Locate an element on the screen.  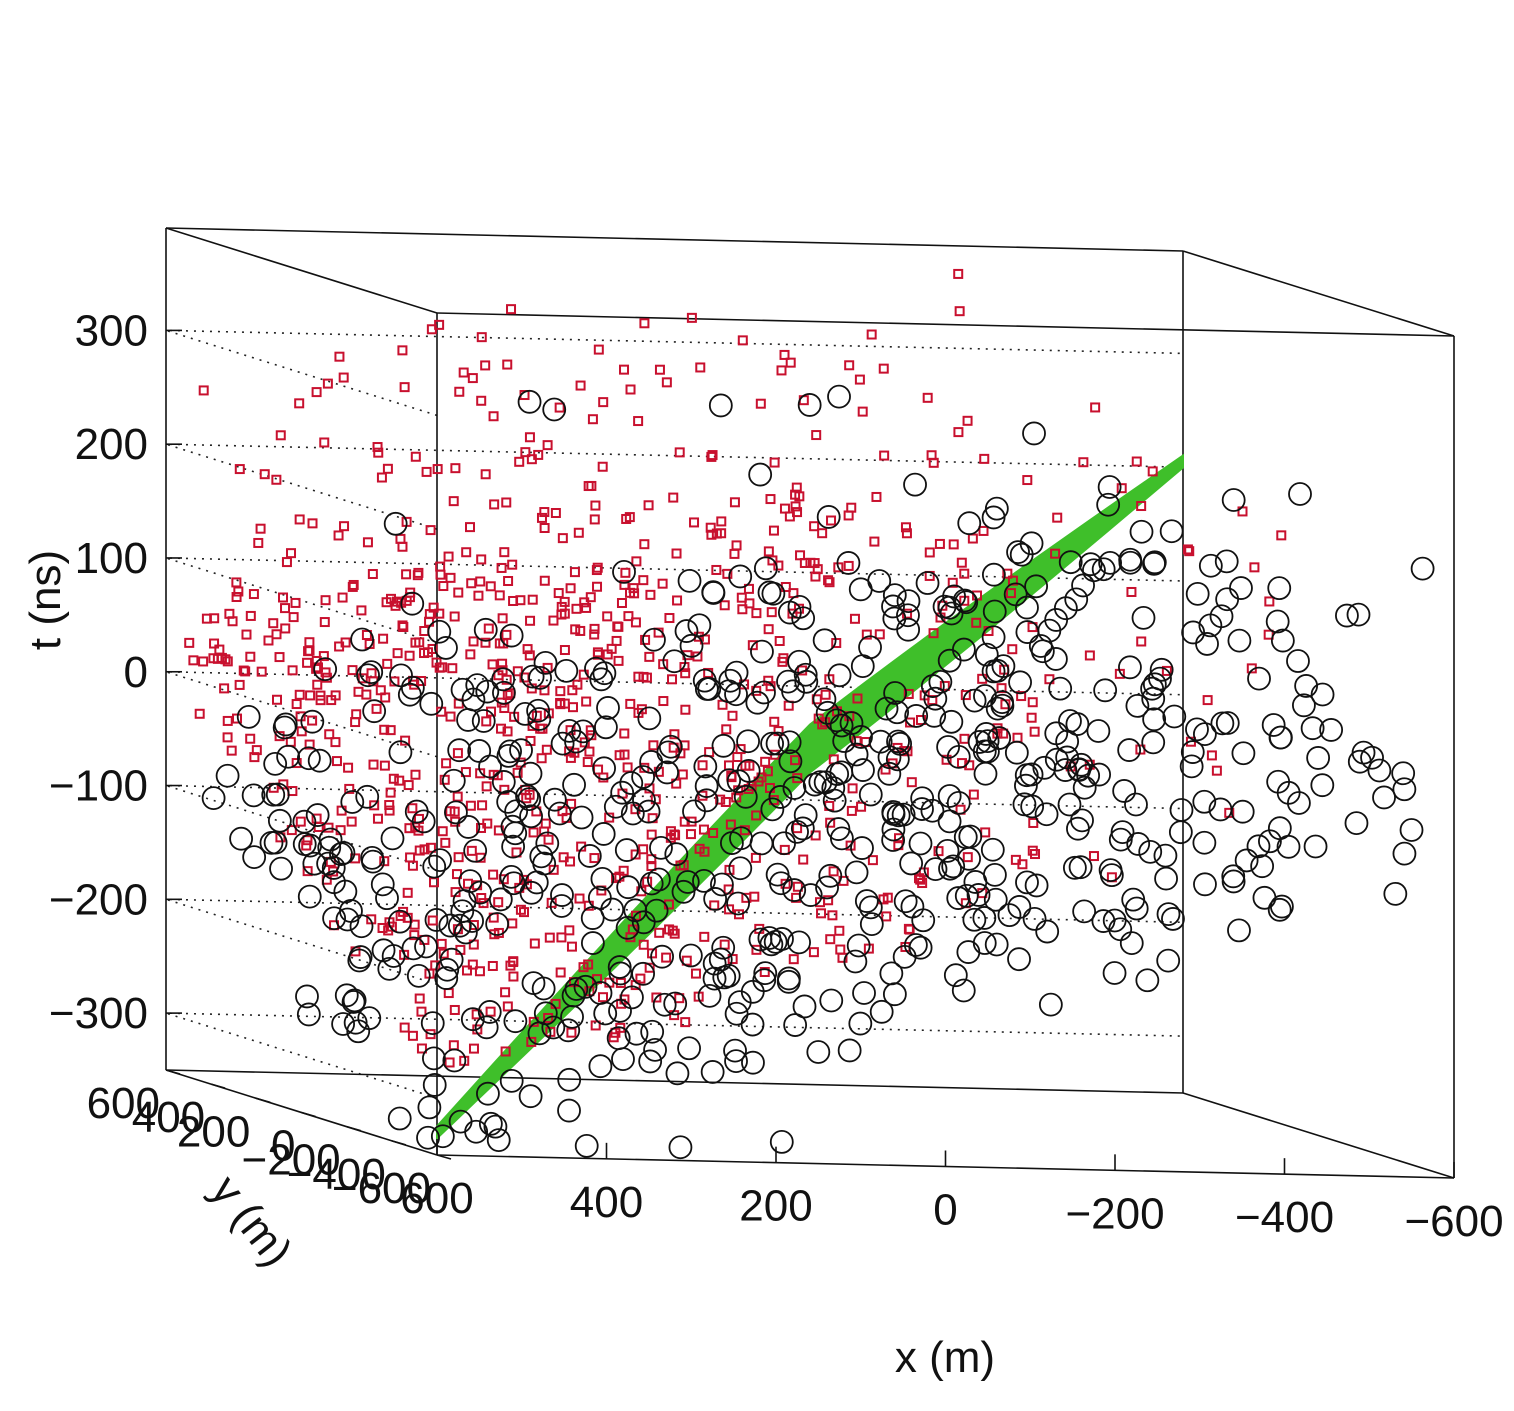
x-tick-label: −200 is located at coordinates (1114, 1213).